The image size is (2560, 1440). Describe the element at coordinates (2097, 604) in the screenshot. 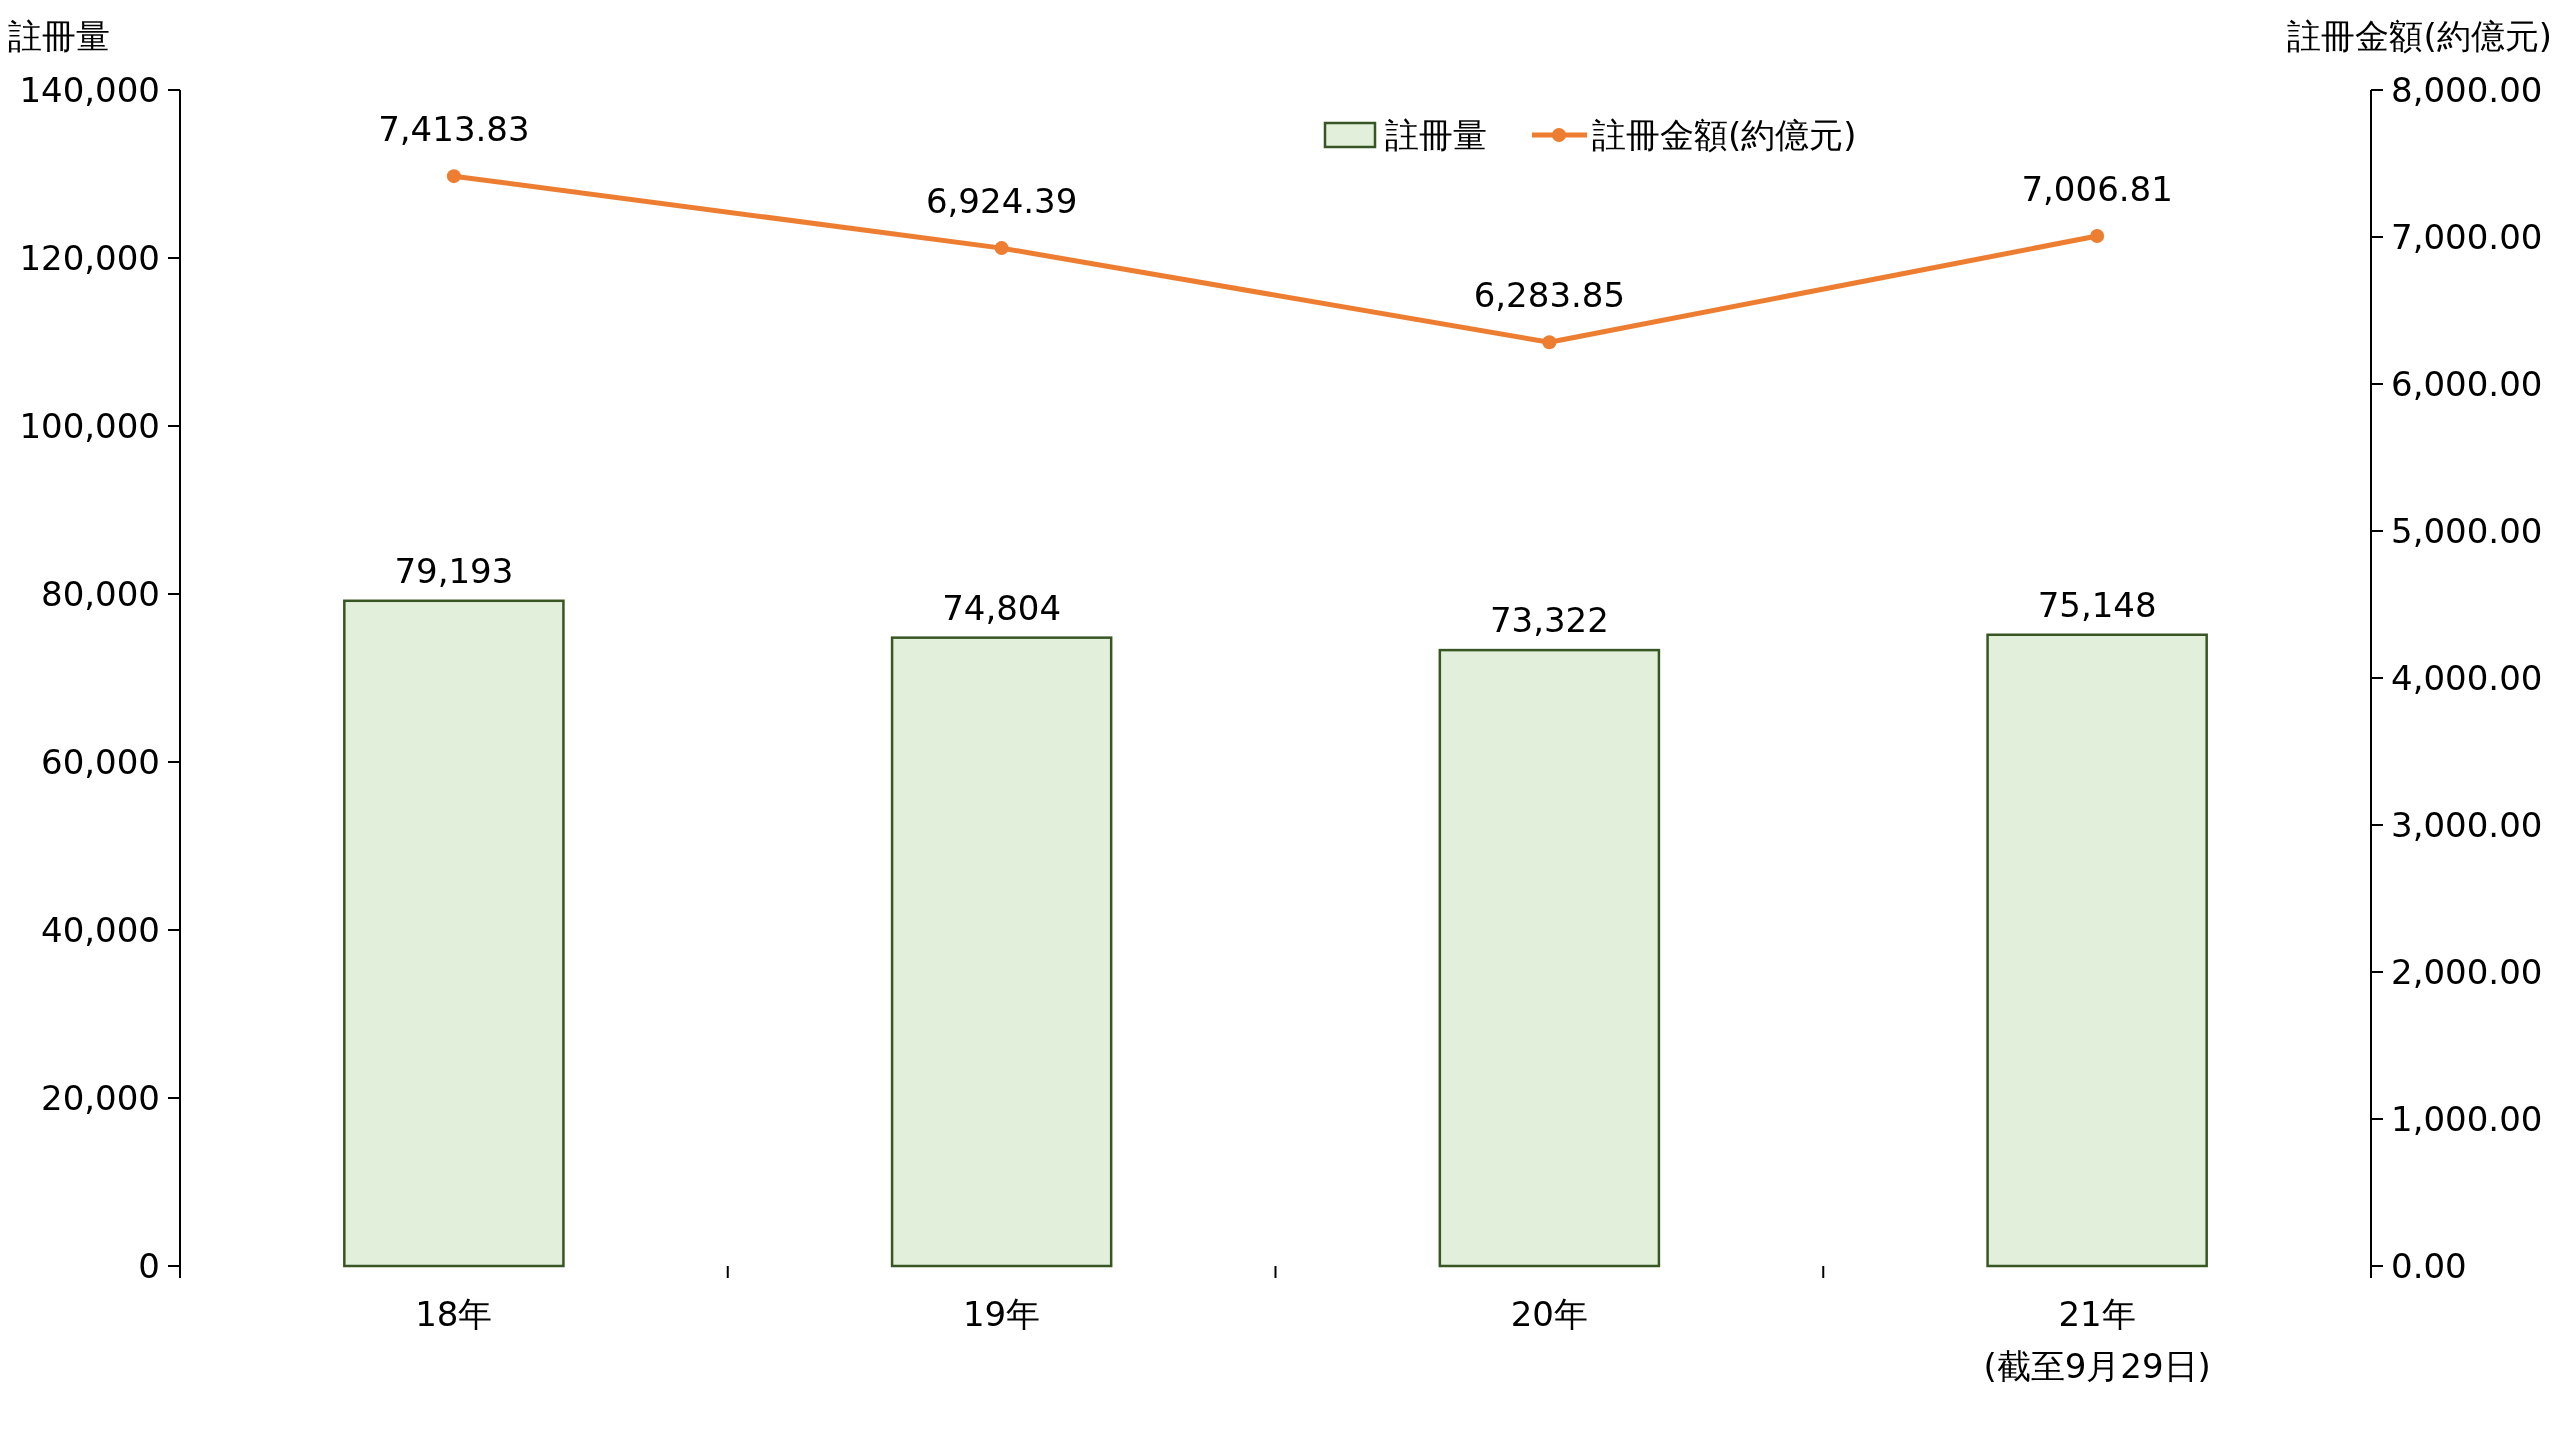

I see `data-label: 75,148` at that location.